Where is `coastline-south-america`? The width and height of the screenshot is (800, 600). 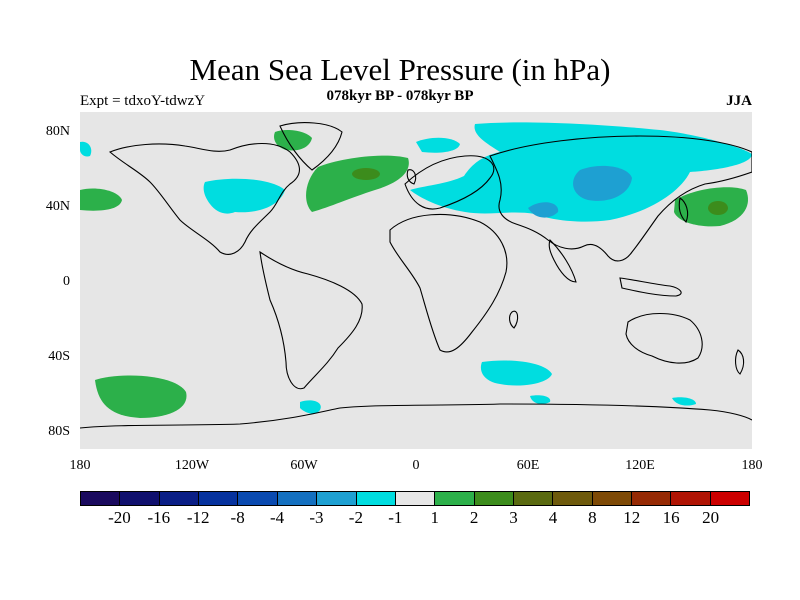 coastline-south-america is located at coordinates (311, 320).